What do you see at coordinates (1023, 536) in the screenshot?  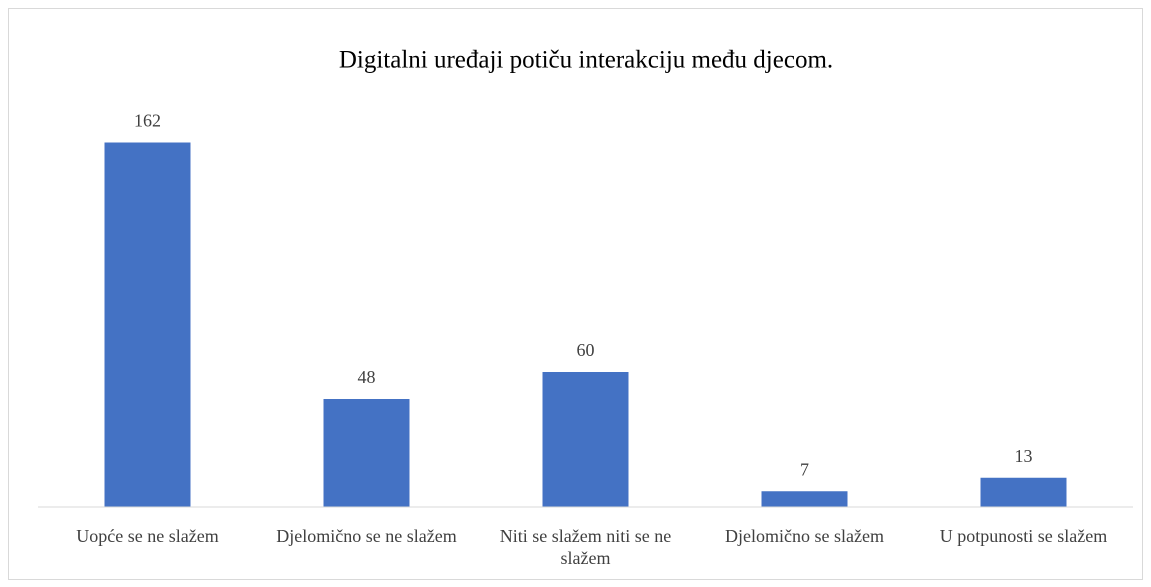 I see `x-tick-label: U potpunosti se slažem` at bounding box center [1023, 536].